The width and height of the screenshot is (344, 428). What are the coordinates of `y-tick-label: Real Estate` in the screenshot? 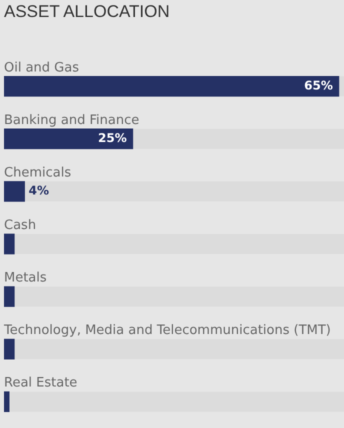 It's located at (41, 383).